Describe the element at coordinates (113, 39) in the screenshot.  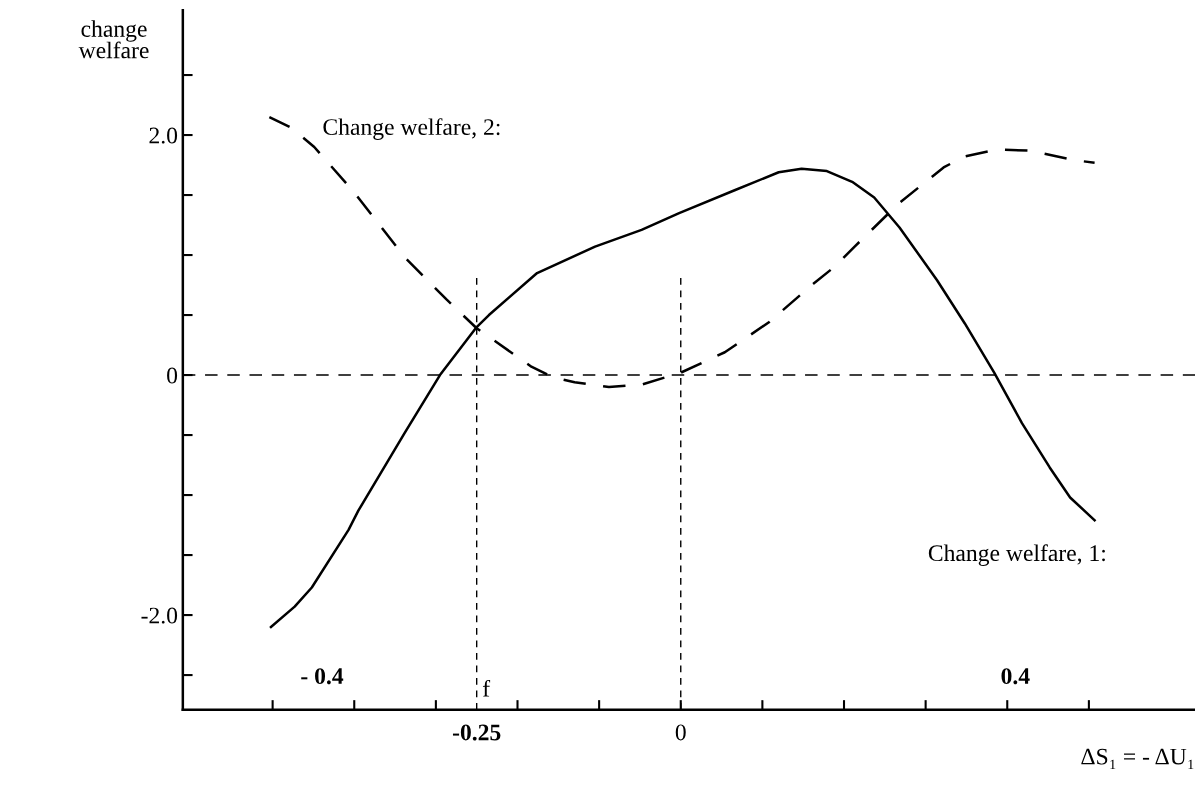
I see `y-axis-title: change welfare` at that location.